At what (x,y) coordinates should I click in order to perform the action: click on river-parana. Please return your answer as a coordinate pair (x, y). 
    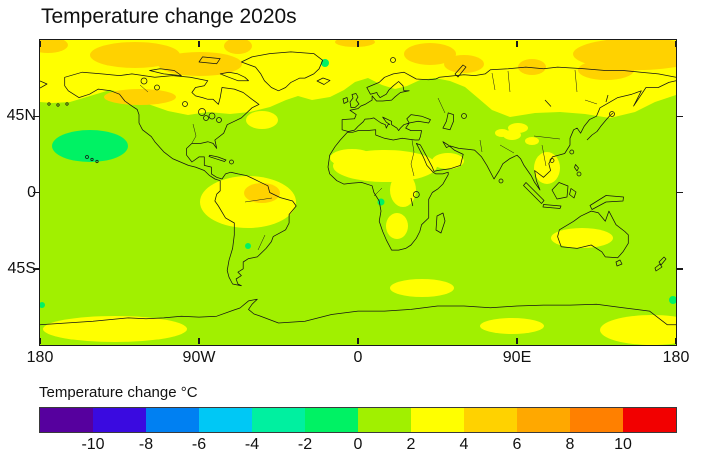
    Looking at the image, I should click on (261, 242).